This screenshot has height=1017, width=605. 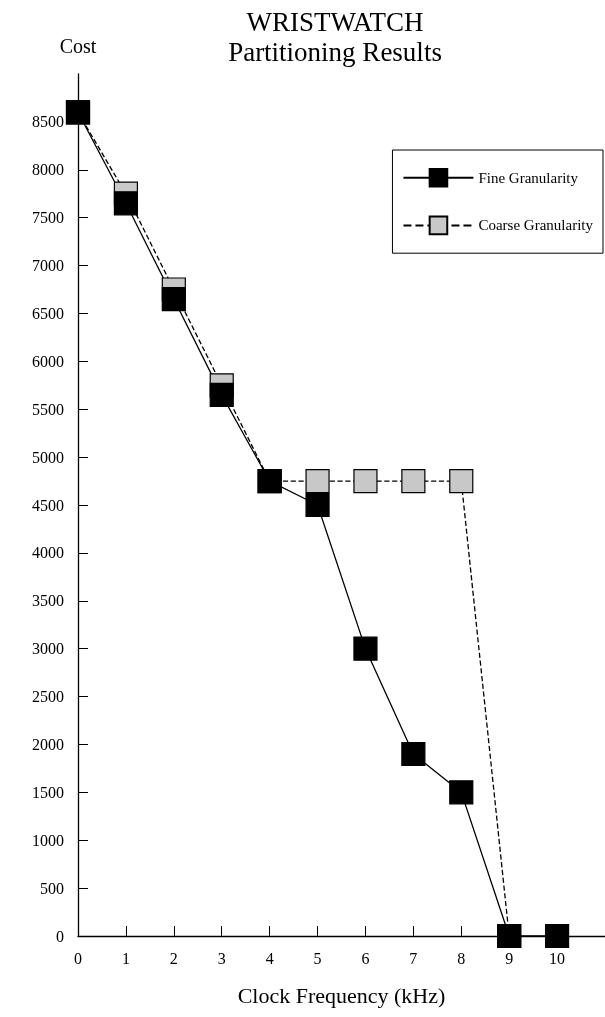 I want to click on y-axis-title: Cost, so click(x=78, y=46).